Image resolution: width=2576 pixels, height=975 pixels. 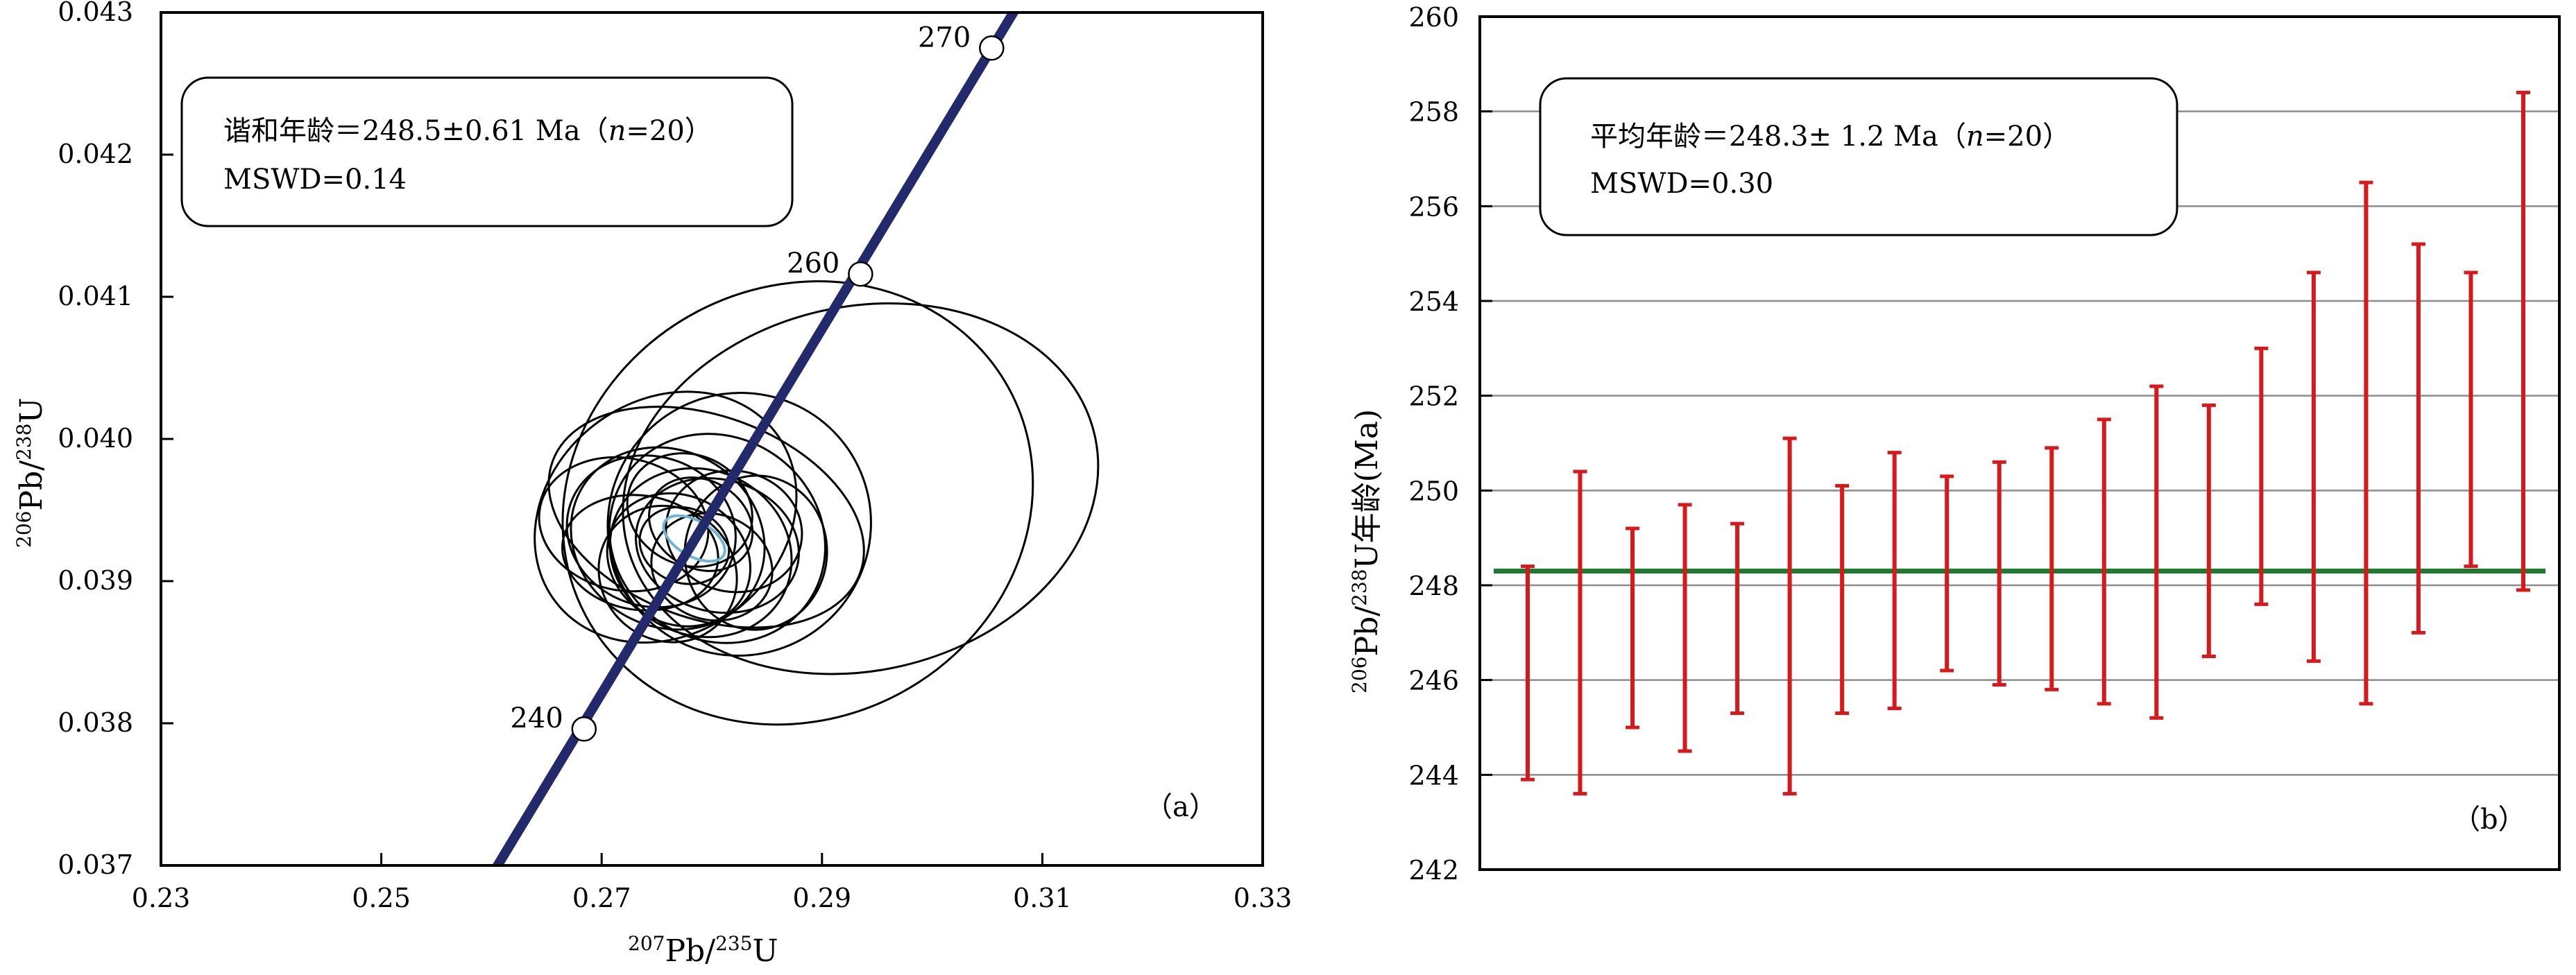 What do you see at coordinates (1681, 184) in the screenshot?
I see `mean-mswd-text: MSWD=0.30` at bounding box center [1681, 184].